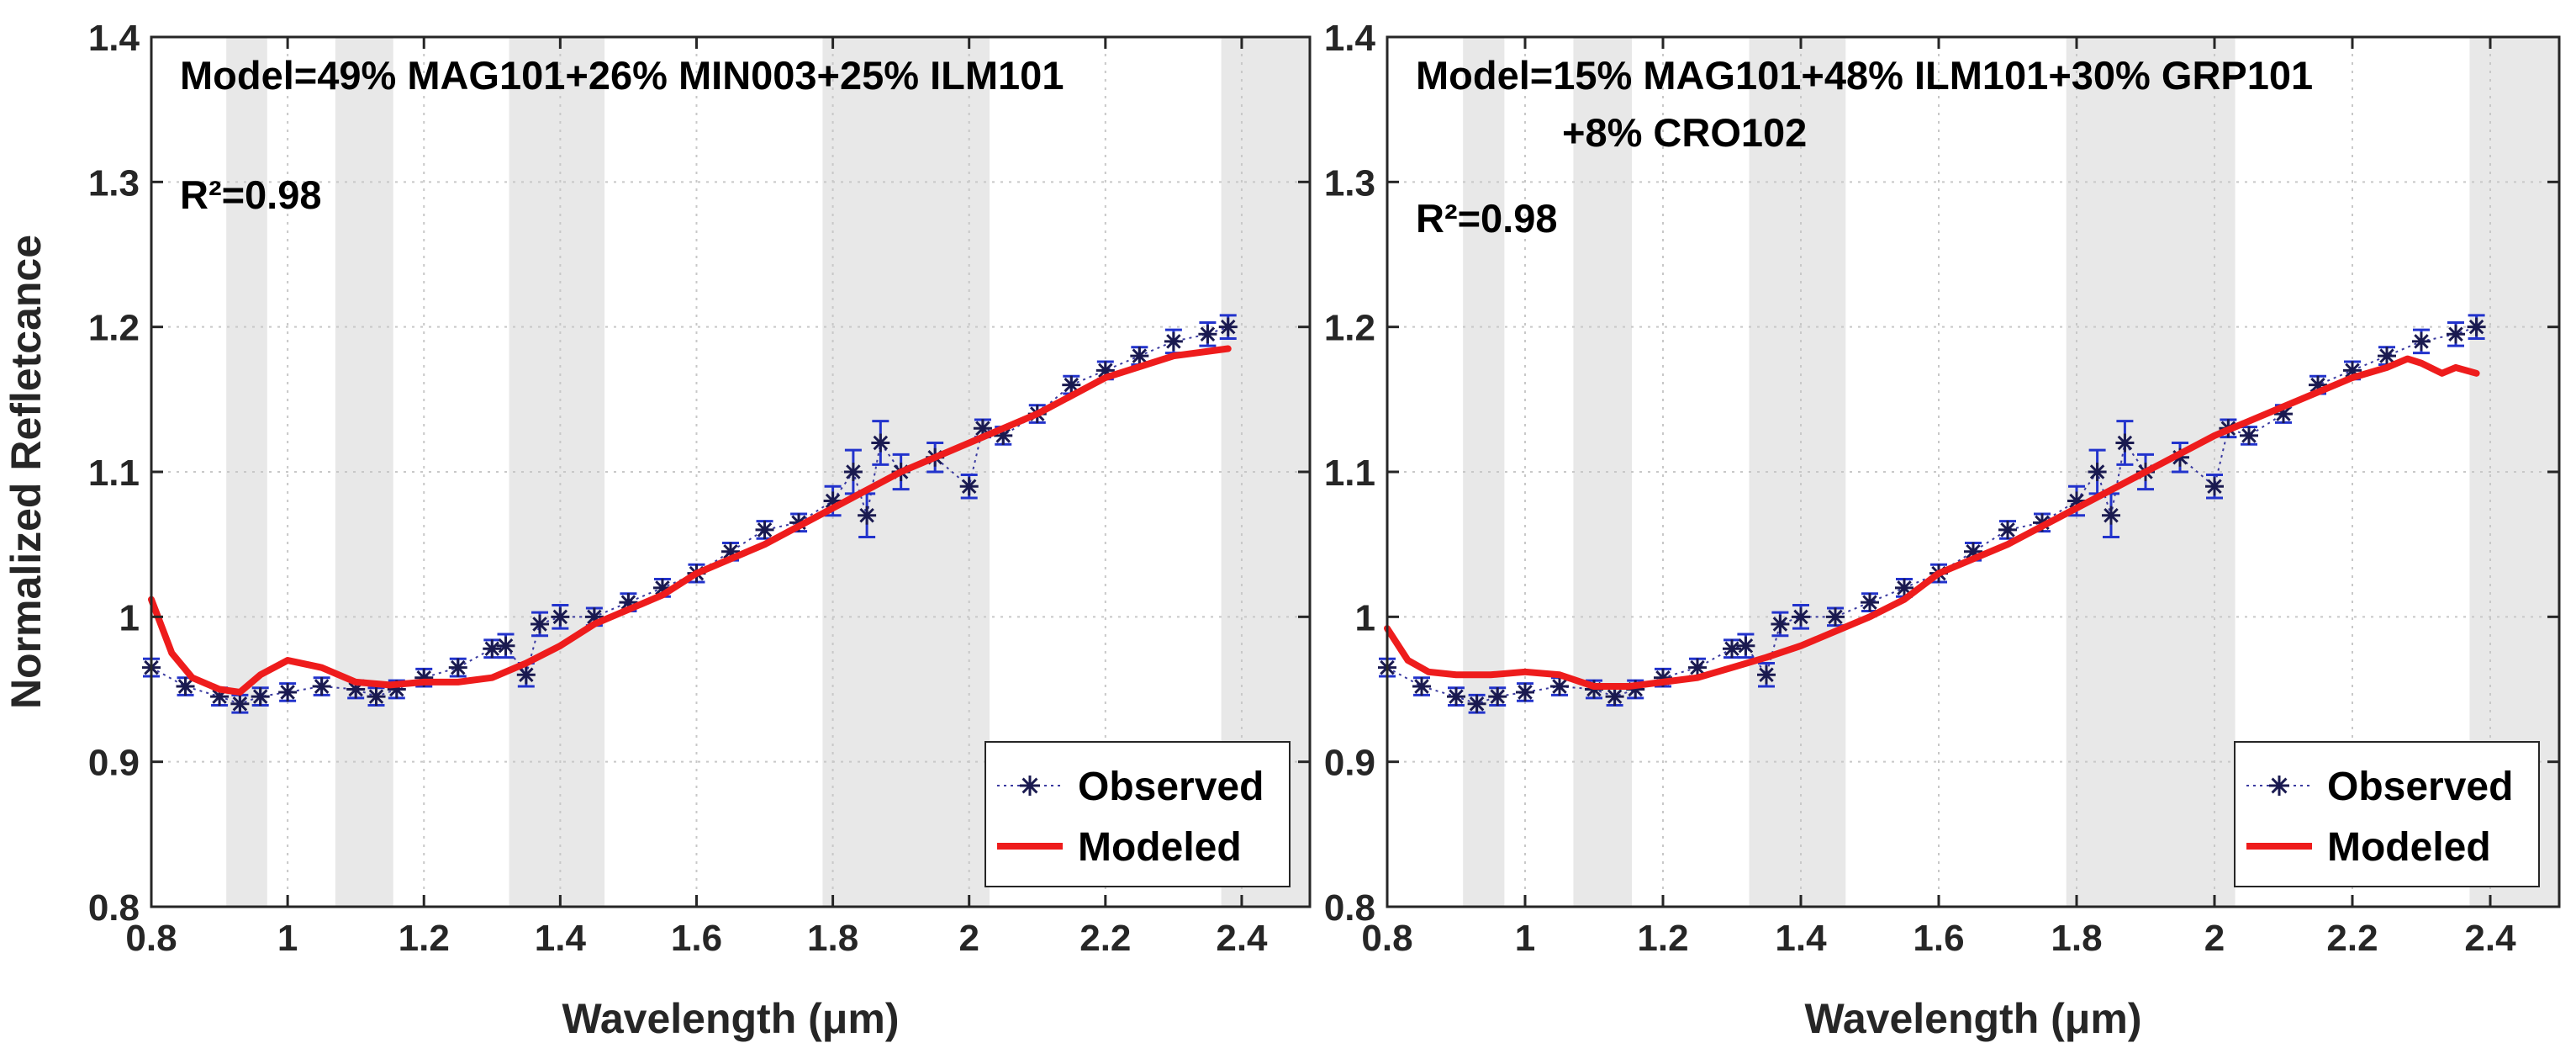 The height and width of the screenshot is (1043, 2576). What do you see at coordinates (26, 472) in the screenshot?
I see `y-axis-label: Normalized Refletcance` at bounding box center [26, 472].